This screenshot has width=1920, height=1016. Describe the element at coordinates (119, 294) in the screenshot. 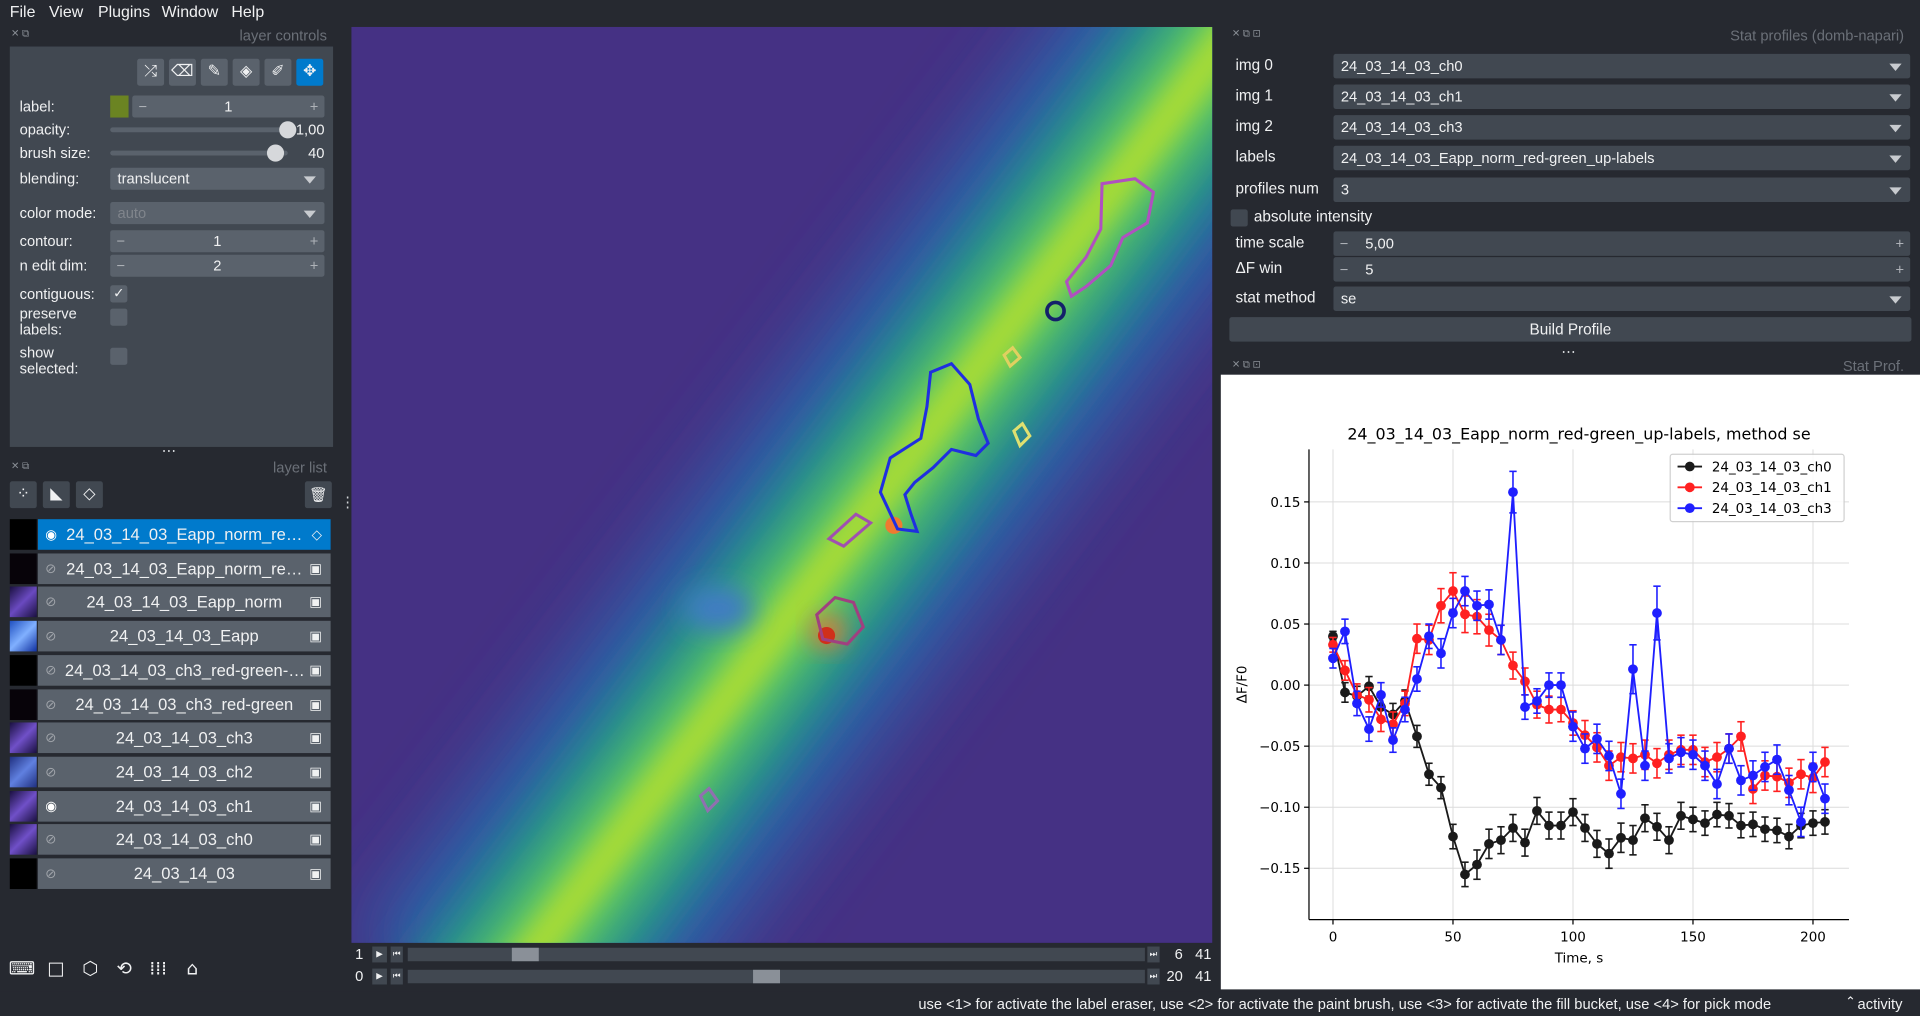

I see `checkbox: ✓` at that location.